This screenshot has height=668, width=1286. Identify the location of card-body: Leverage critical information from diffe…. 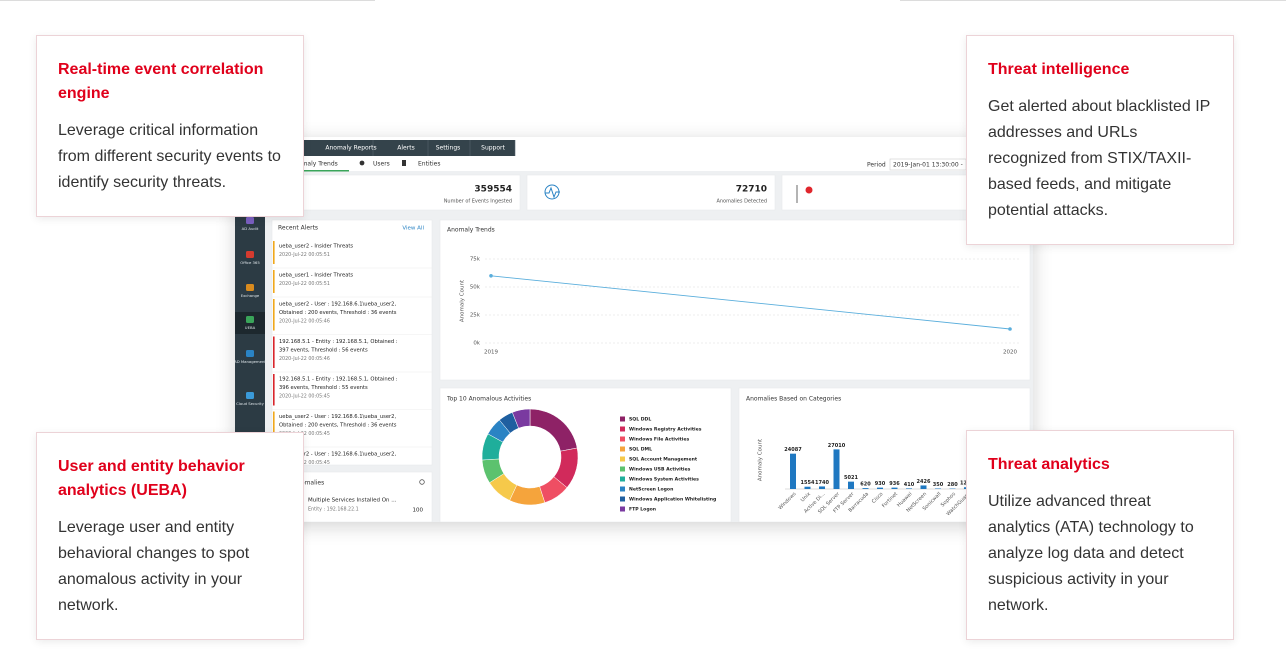
(169, 156).